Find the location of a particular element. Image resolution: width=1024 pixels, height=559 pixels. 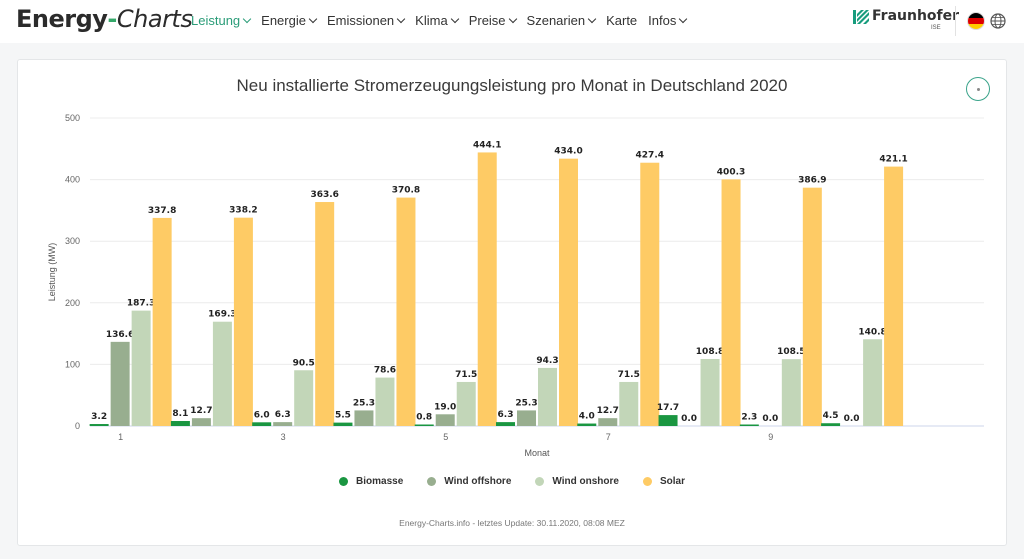

x-tick-label: 5 is located at coordinates (445, 437).